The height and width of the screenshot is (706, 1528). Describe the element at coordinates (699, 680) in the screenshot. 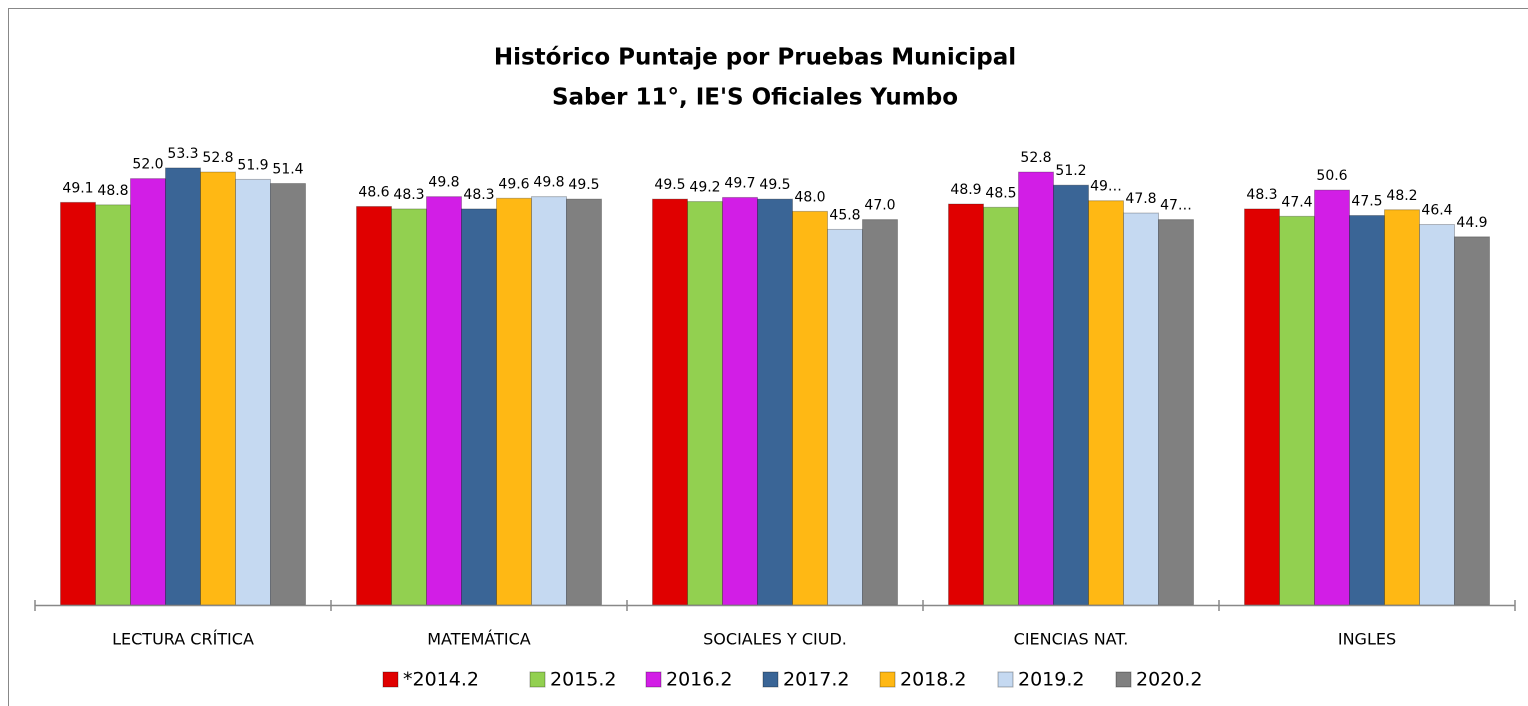

I see `legend-label: 2016.2` at that location.